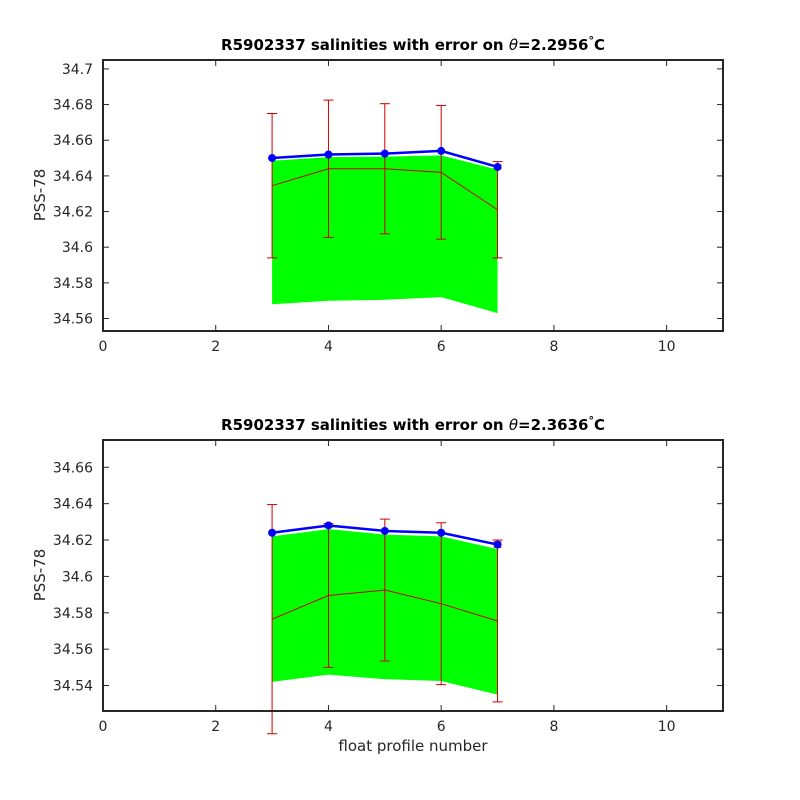  I want to click on title-value: =2.2956, so click(553, 45).